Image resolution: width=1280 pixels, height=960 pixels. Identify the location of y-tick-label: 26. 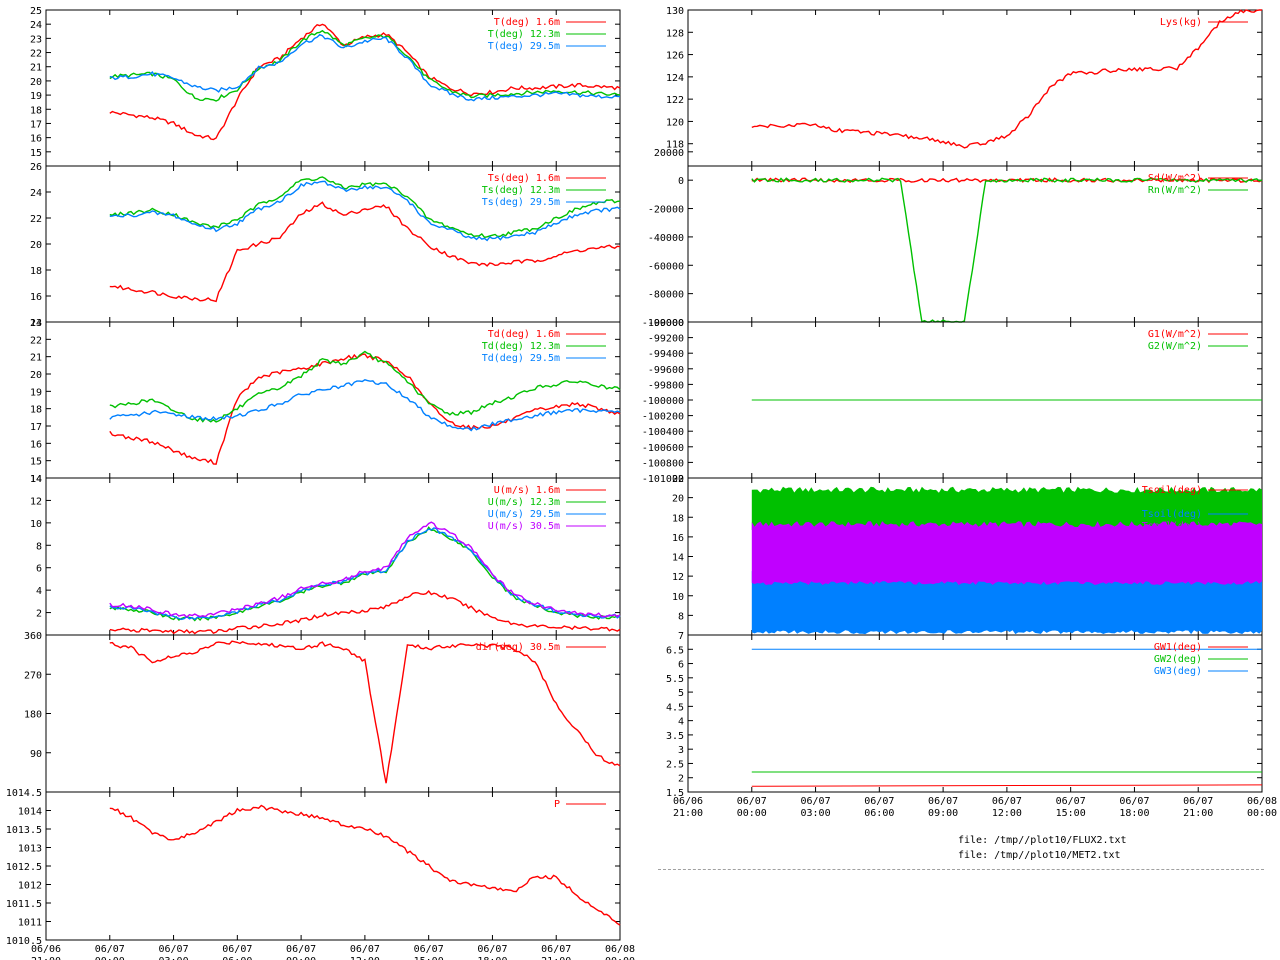
(36, 167).